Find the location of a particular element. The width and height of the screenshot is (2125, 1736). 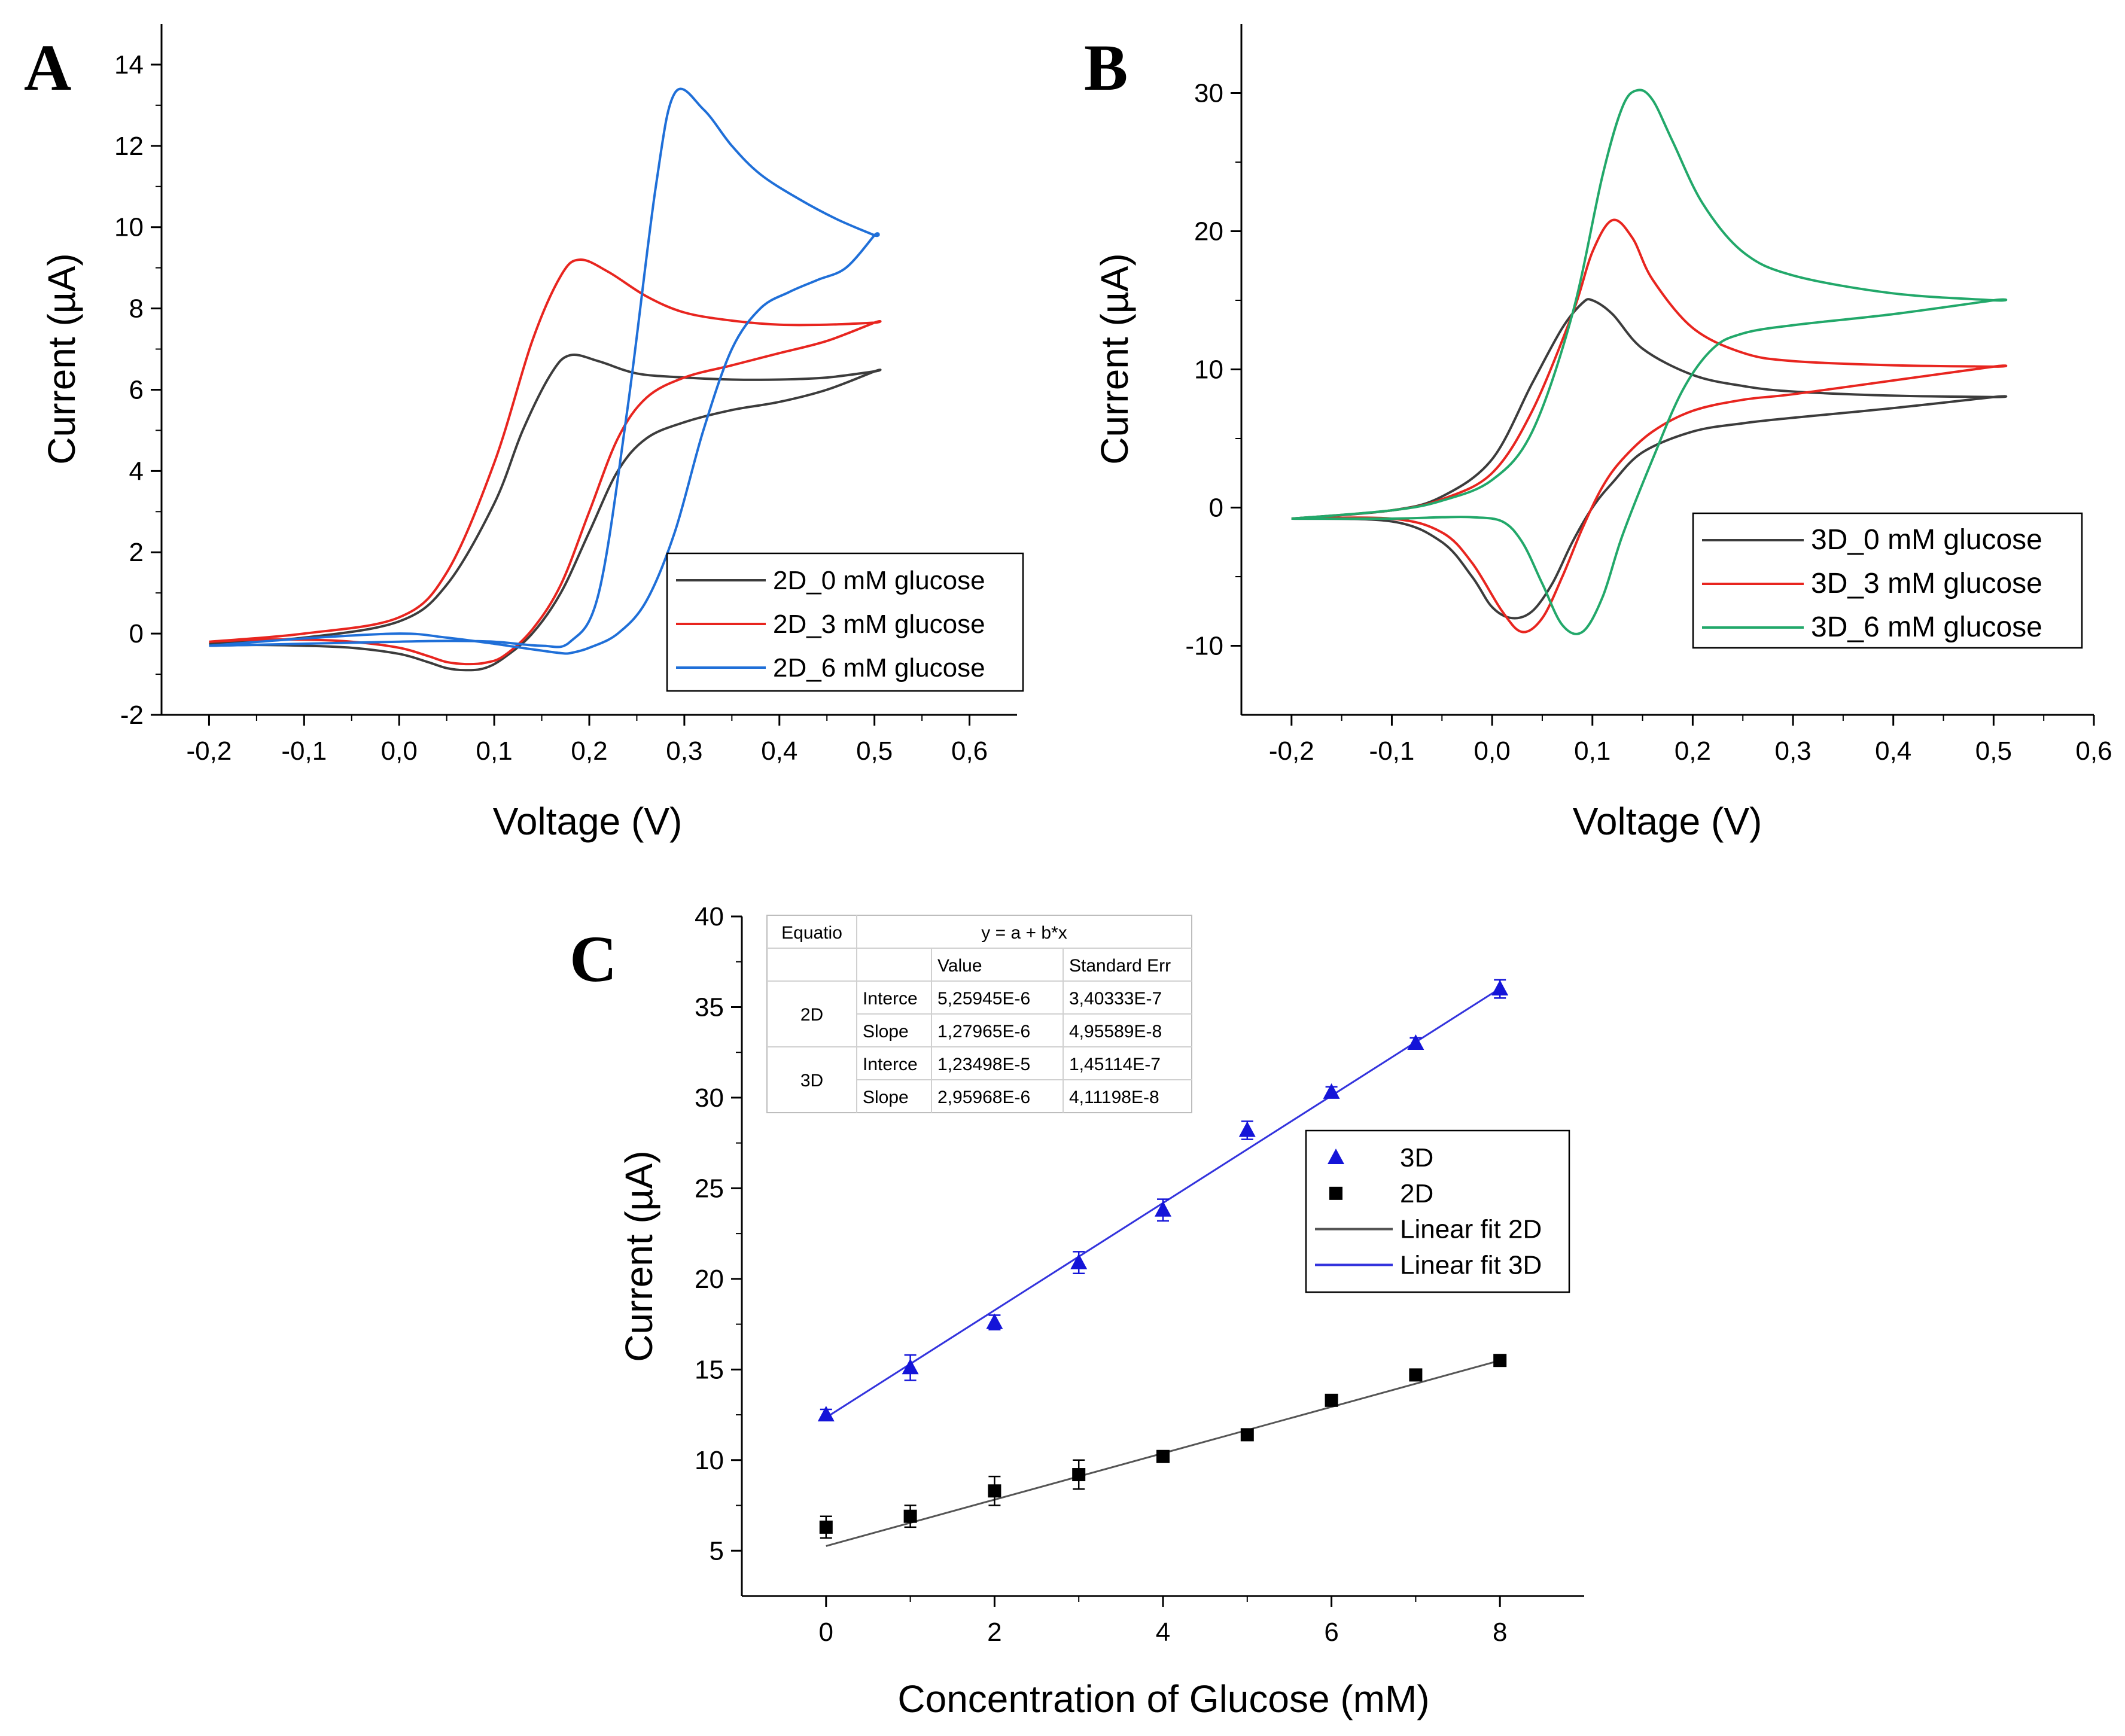

x-tick-label: 0,4 is located at coordinates (1893, 751).